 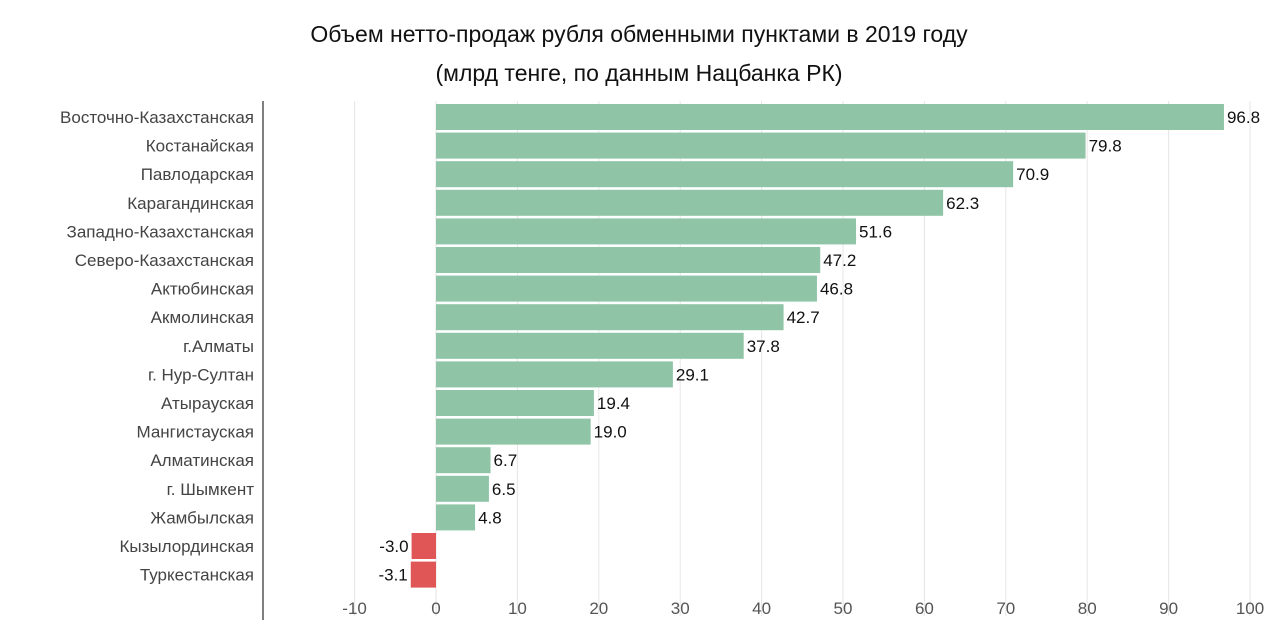 I want to click on category-label: Атырауская, so click(x=207, y=403).